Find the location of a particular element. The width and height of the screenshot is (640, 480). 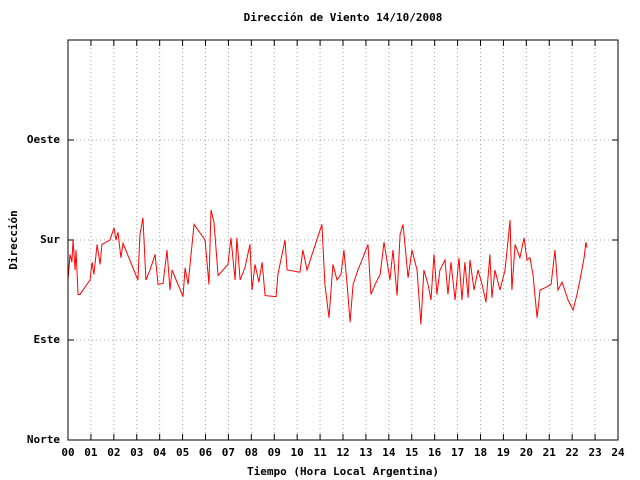

y-tick-label: Sur is located at coordinates (50, 239).